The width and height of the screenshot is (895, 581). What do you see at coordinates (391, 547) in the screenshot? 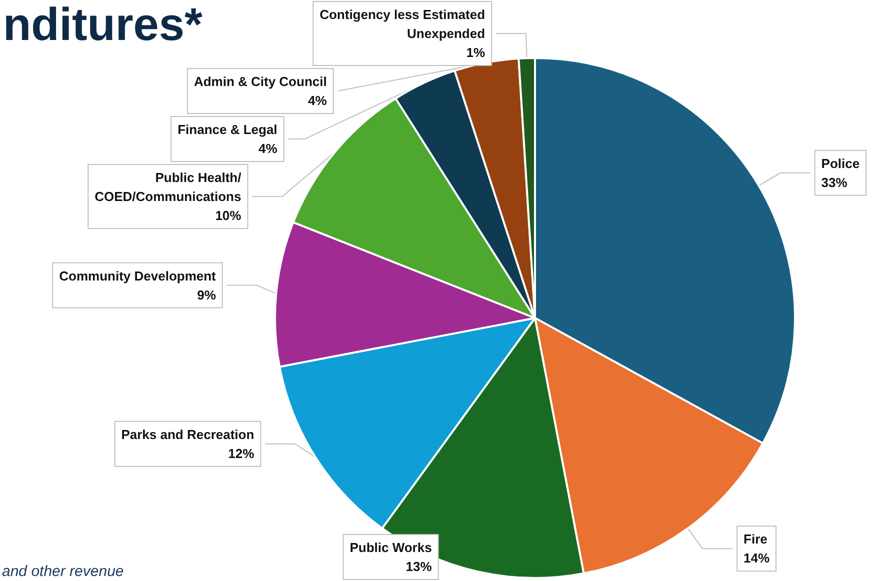
I see `slice-label: Public Works` at bounding box center [391, 547].